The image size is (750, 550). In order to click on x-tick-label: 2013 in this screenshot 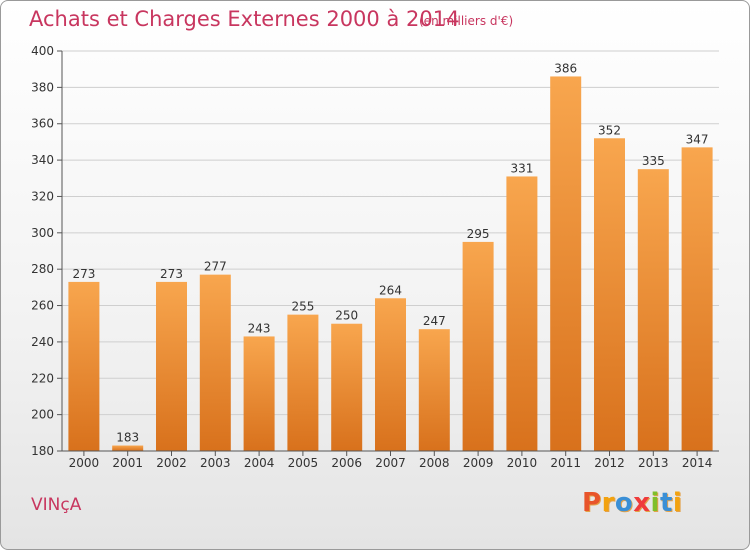, I will do `click(653, 463)`.